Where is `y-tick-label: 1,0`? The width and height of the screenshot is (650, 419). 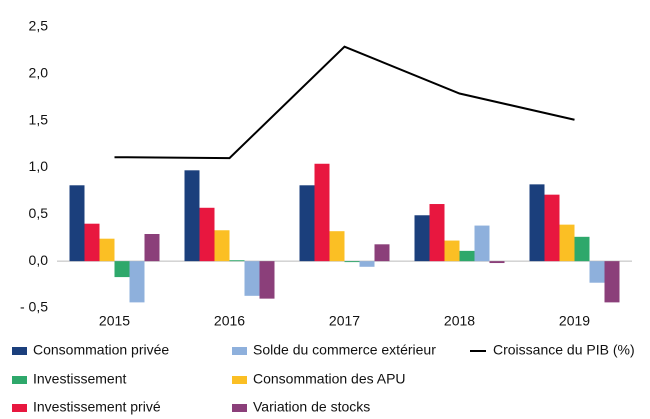 y-tick-label: 1,0 is located at coordinates (39, 166).